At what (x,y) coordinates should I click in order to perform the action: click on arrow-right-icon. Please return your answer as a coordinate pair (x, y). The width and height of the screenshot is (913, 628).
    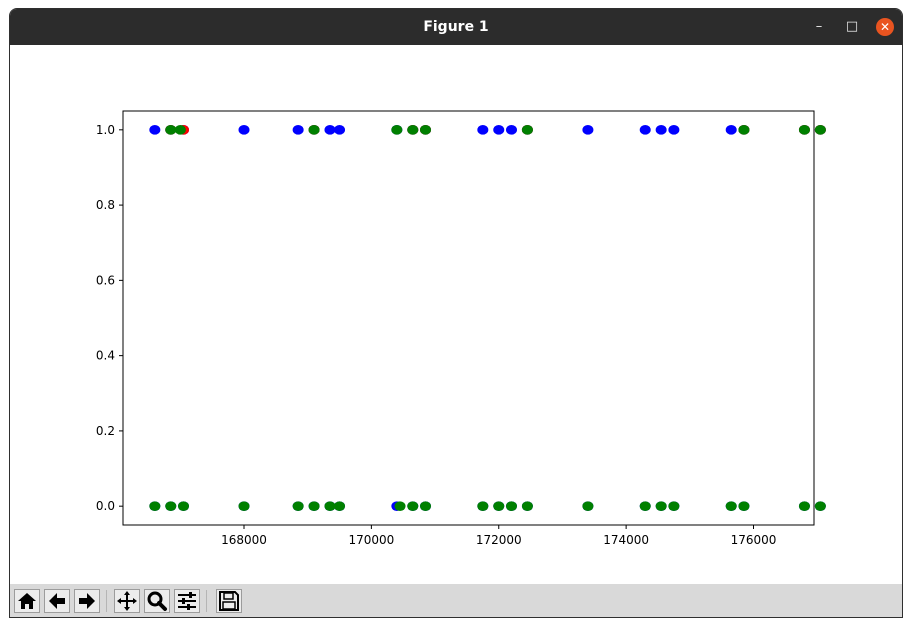
    Looking at the image, I should click on (87, 601).